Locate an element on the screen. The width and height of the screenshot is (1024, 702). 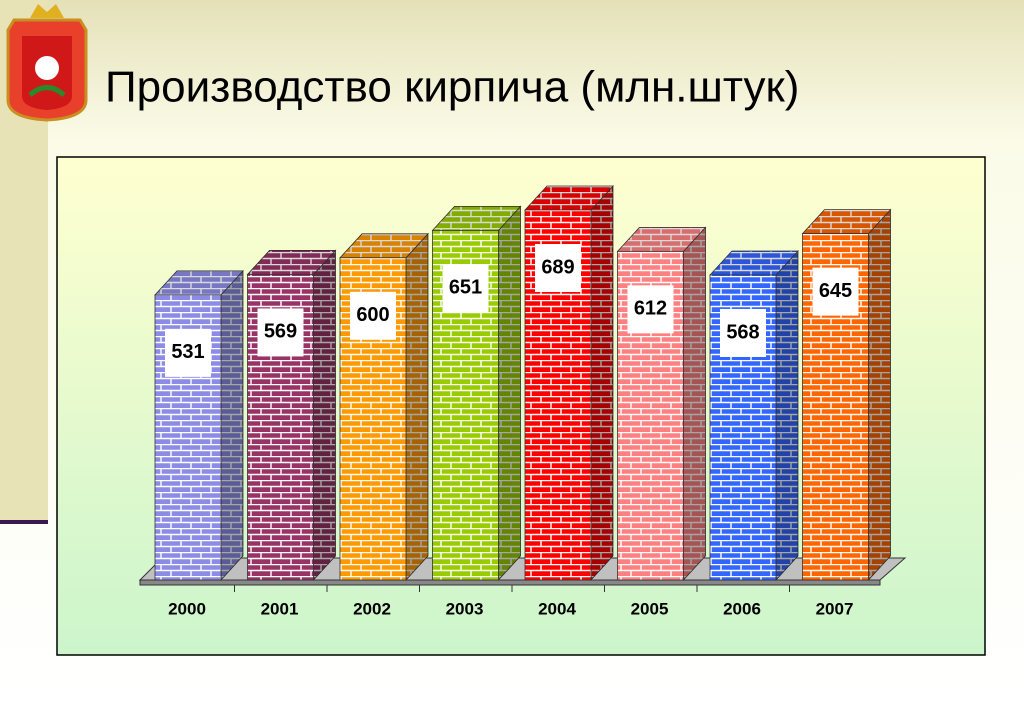
x-tick-label: 2005 is located at coordinates (650, 608).